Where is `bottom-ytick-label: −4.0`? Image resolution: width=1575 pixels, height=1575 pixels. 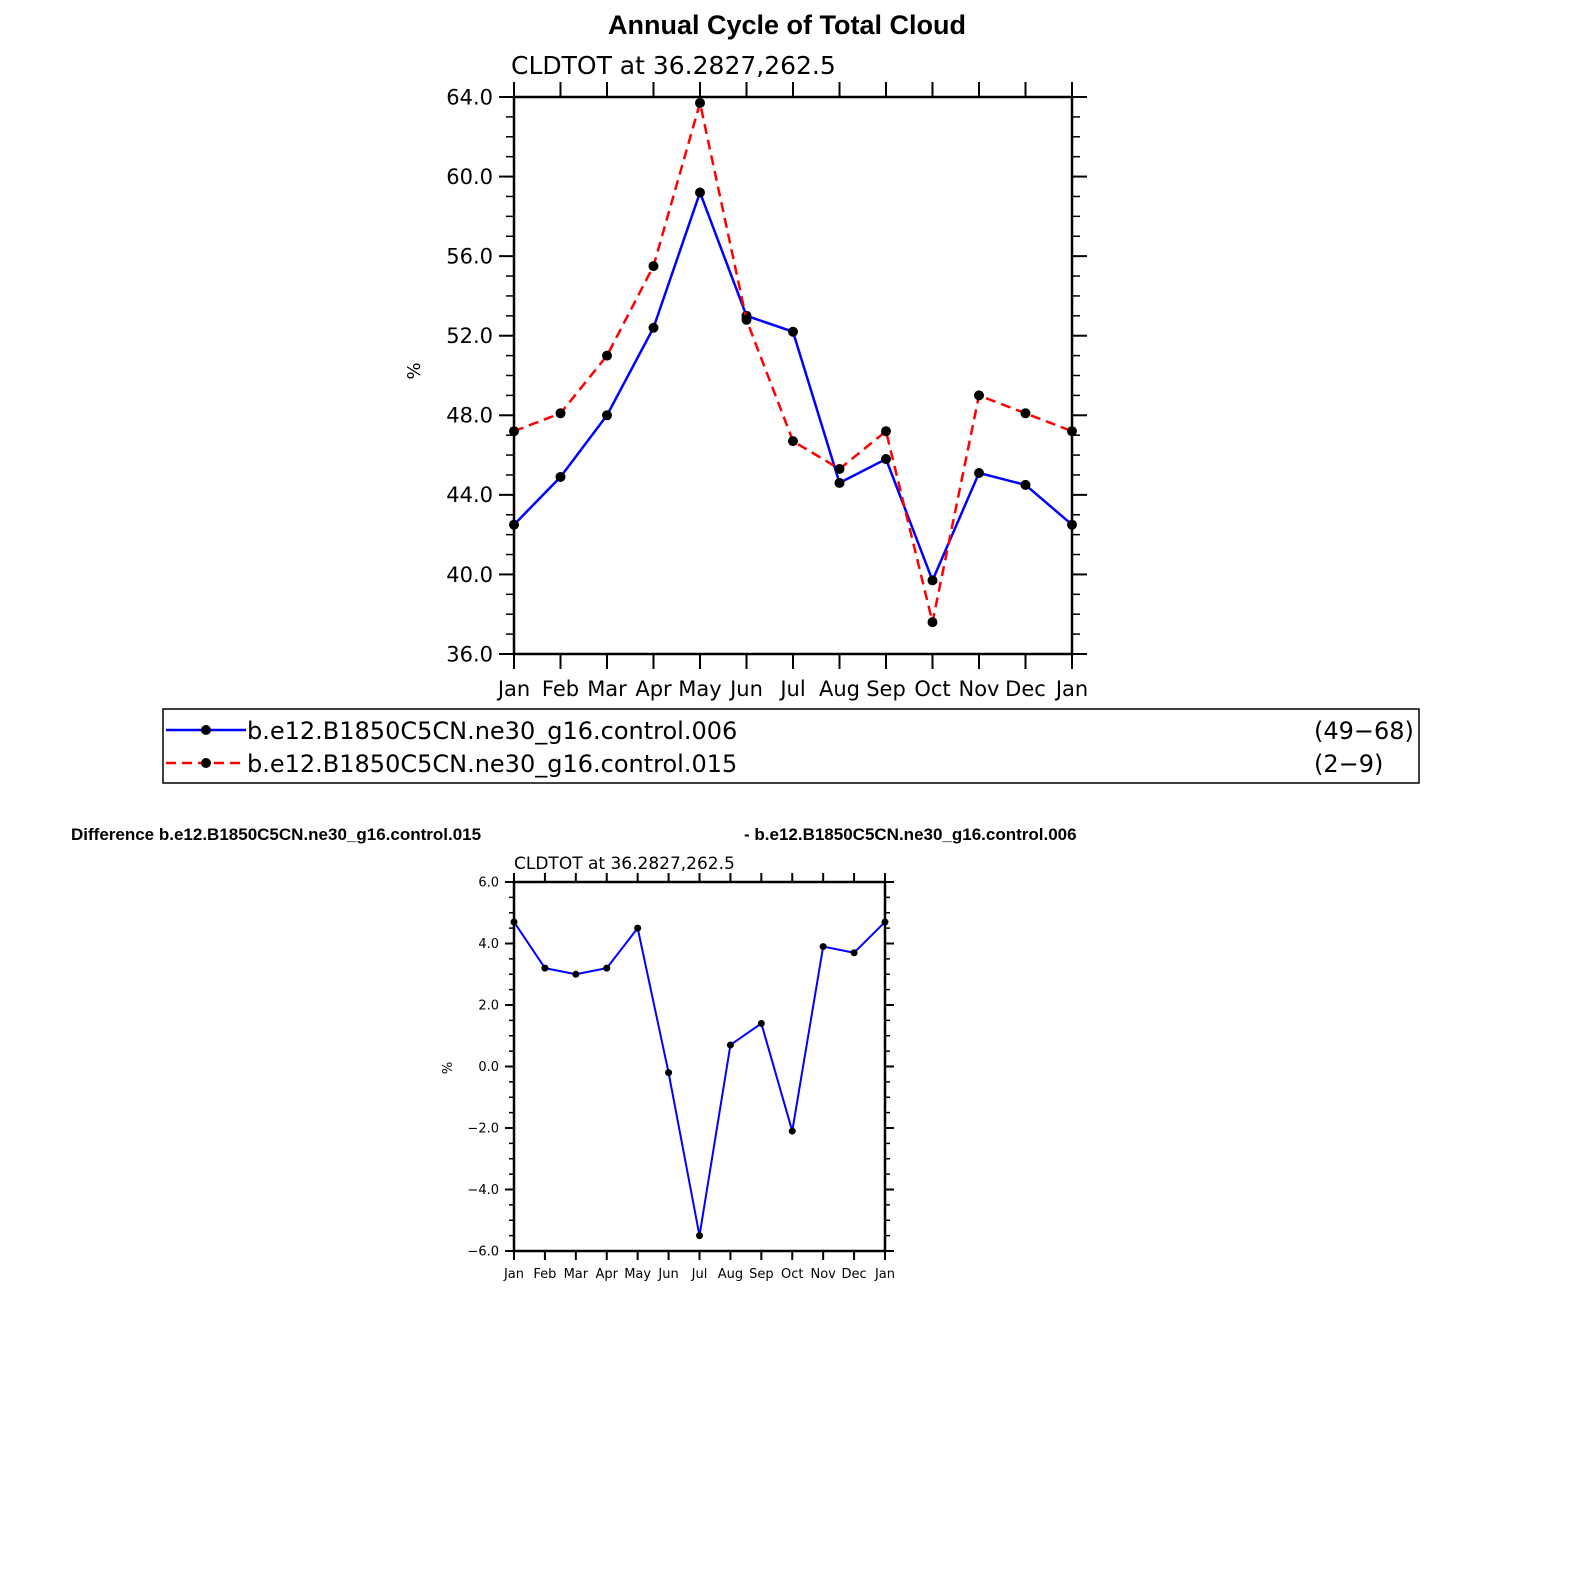
bottom-ytick-label: −4.0 is located at coordinates (483, 1190).